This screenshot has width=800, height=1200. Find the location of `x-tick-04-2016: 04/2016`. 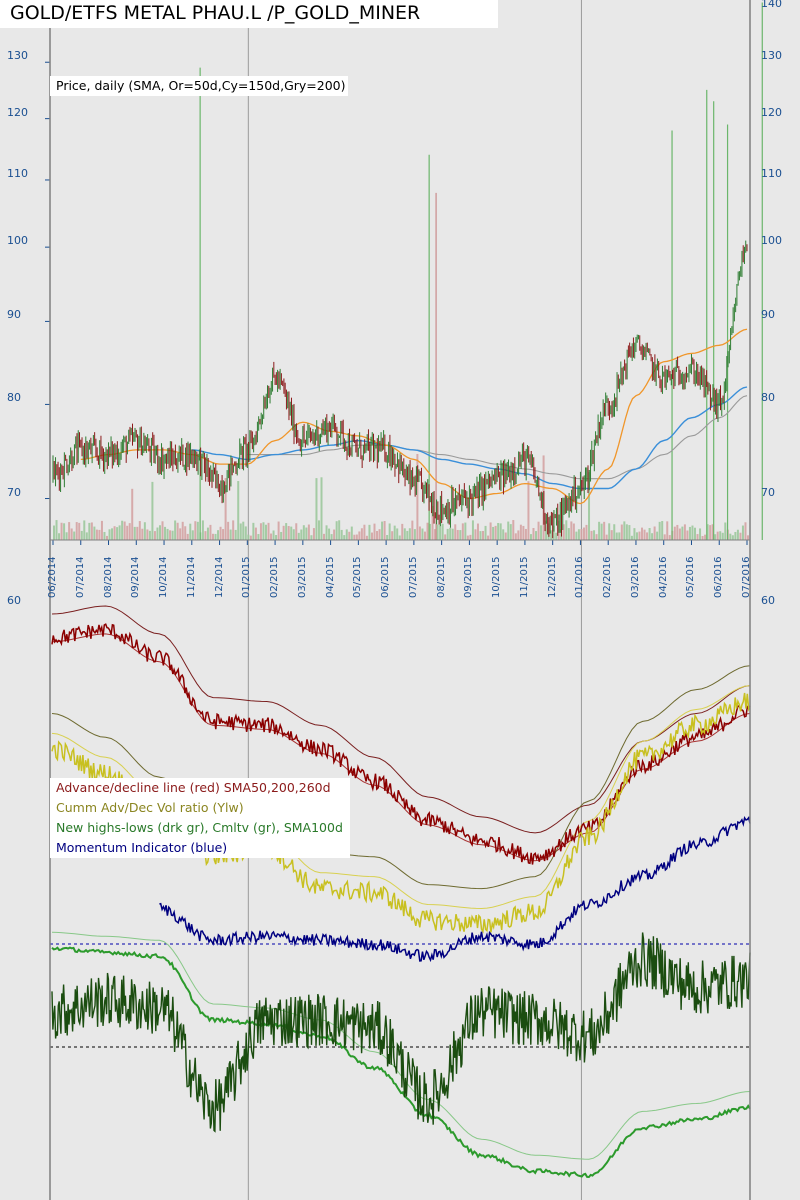

x-tick-04-2016: 04/2016 is located at coordinates (663, 577).